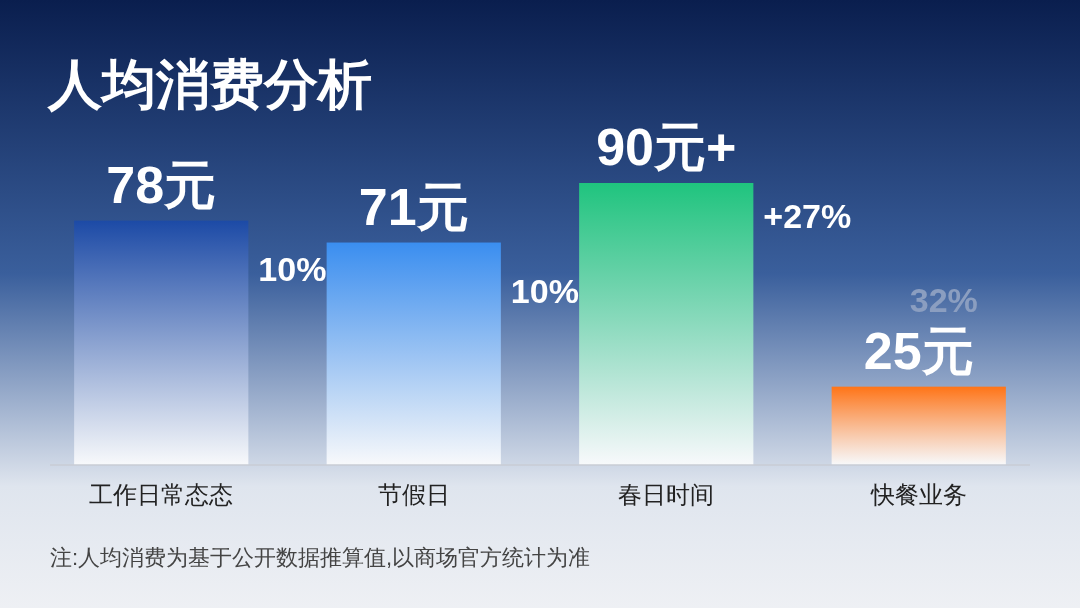  What do you see at coordinates (666, 147) in the screenshot?
I see `data-label: 90元+` at bounding box center [666, 147].